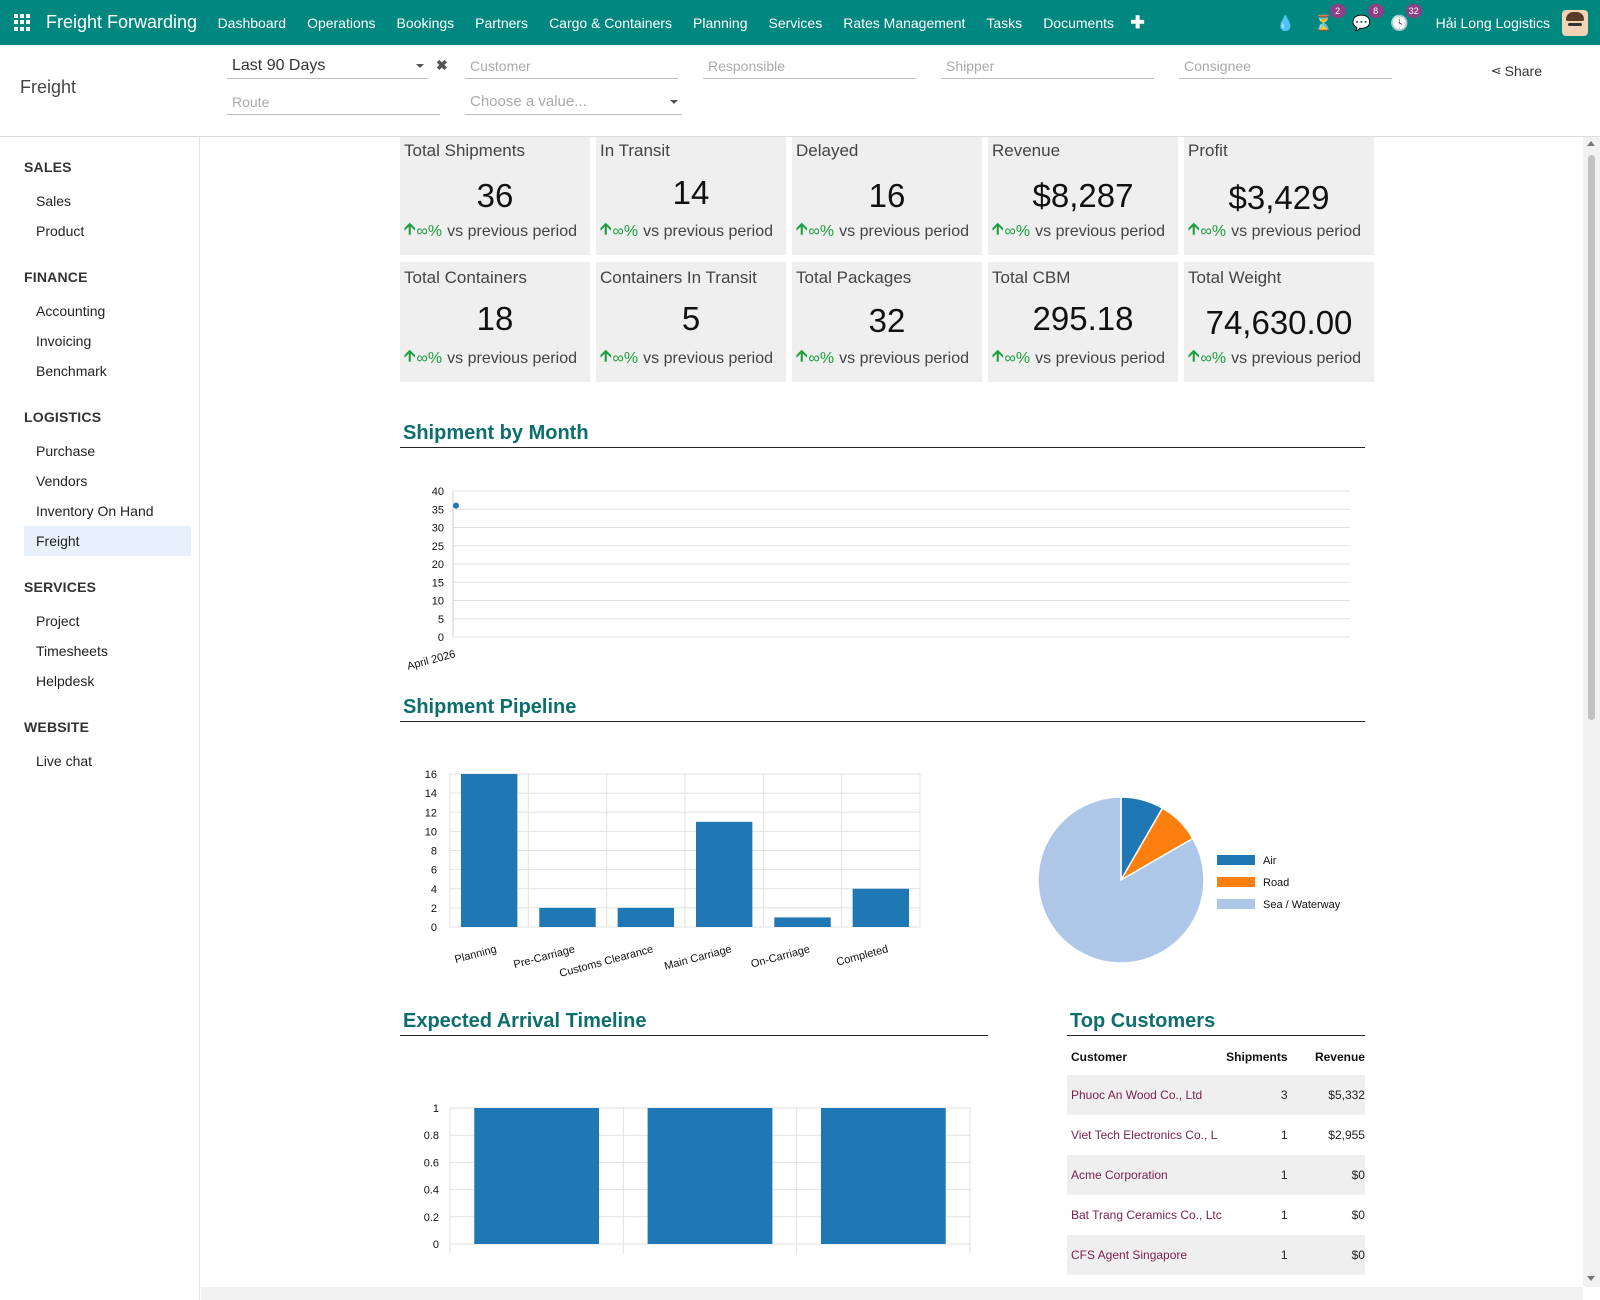  Describe the element at coordinates (1358, 1255) in the screenshot. I see `revenue-amount: $0` at that location.